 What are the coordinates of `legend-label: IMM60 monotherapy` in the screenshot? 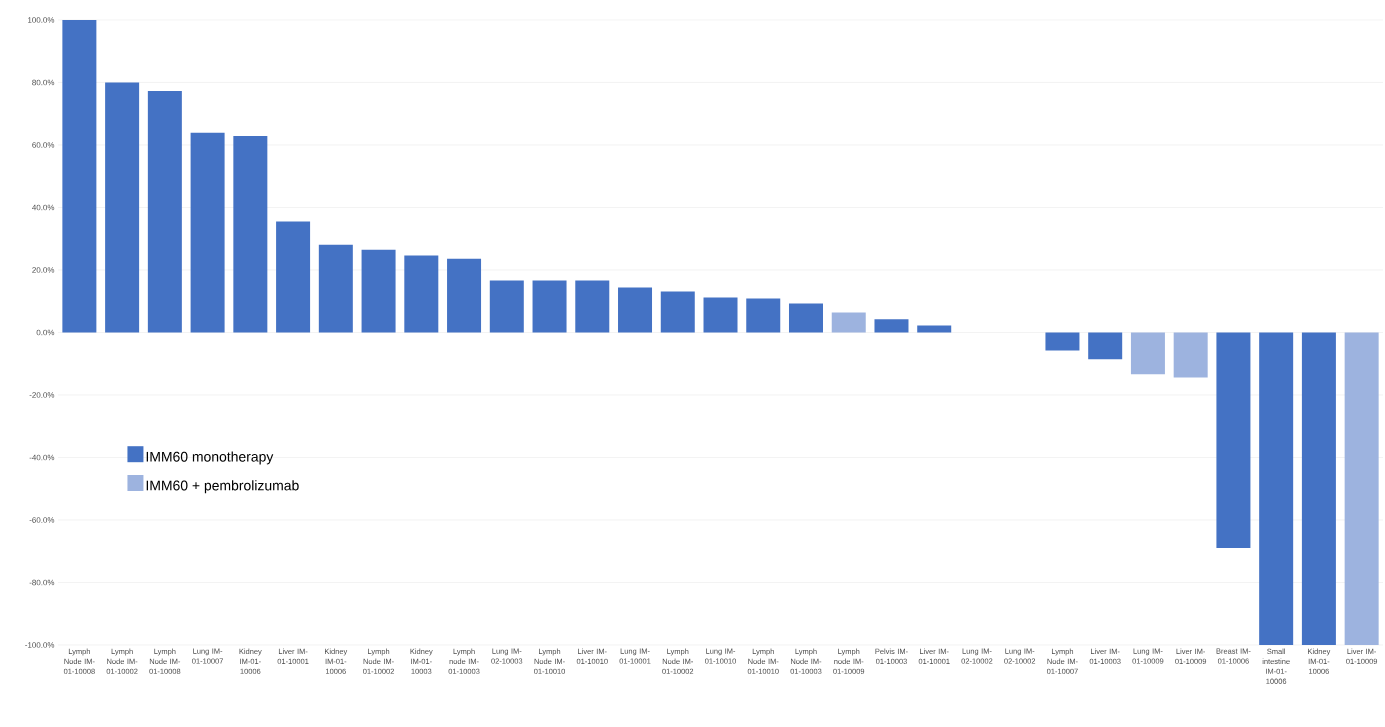 It's located at (210, 458).